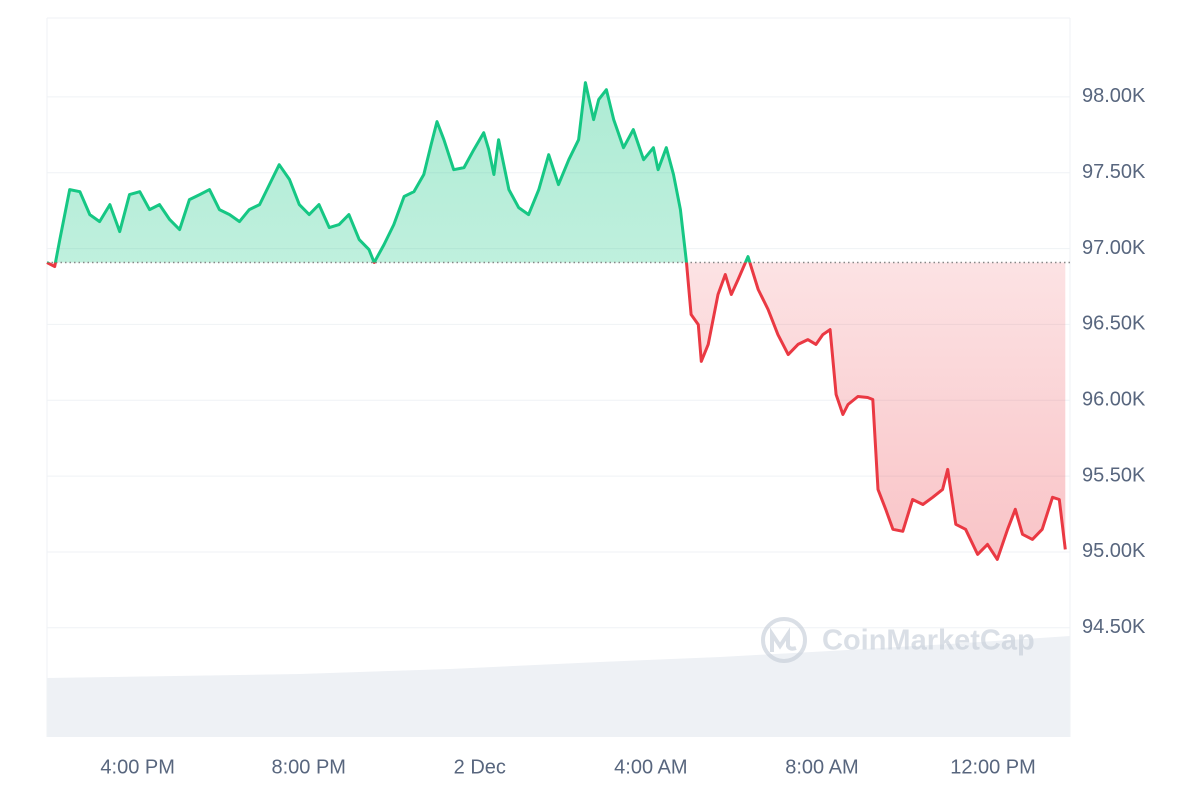 The width and height of the screenshot is (1200, 800). What do you see at coordinates (137, 767) in the screenshot?
I see `x-tick-label: 4:00 PM` at bounding box center [137, 767].